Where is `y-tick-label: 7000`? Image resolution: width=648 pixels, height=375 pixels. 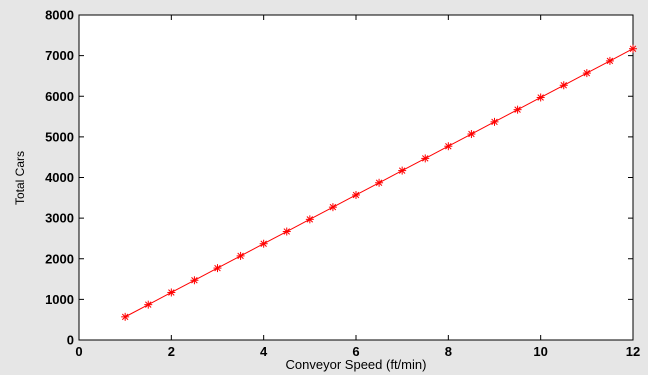 y-tick-label: 7000 is located at coordinates (59, 55).